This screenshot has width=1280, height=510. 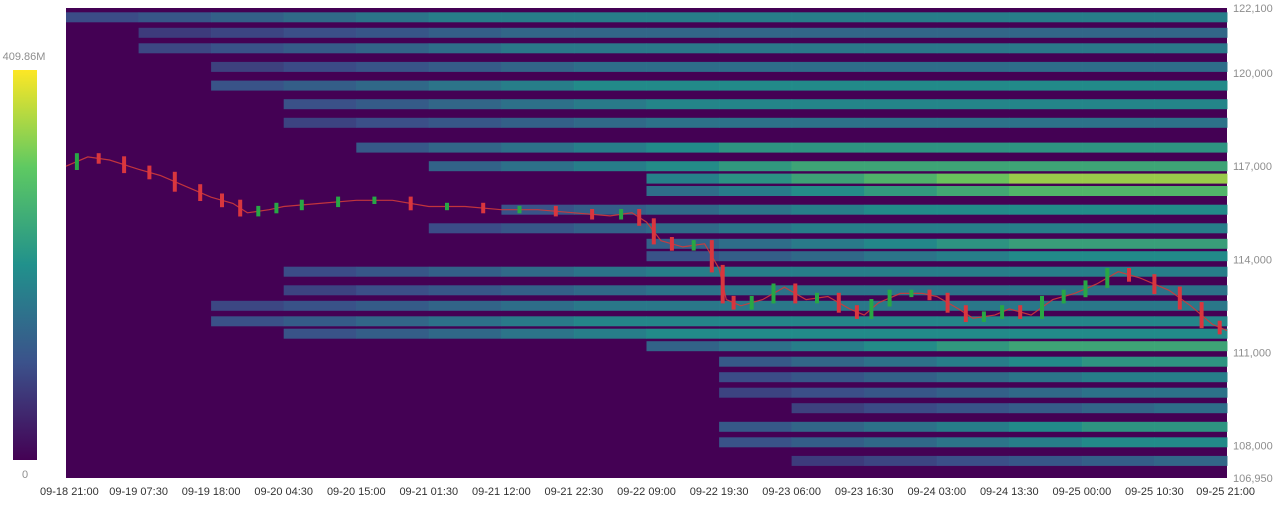 I want to click on x-tick-label: 09-24 13:30, so click(x=1009, y=492).